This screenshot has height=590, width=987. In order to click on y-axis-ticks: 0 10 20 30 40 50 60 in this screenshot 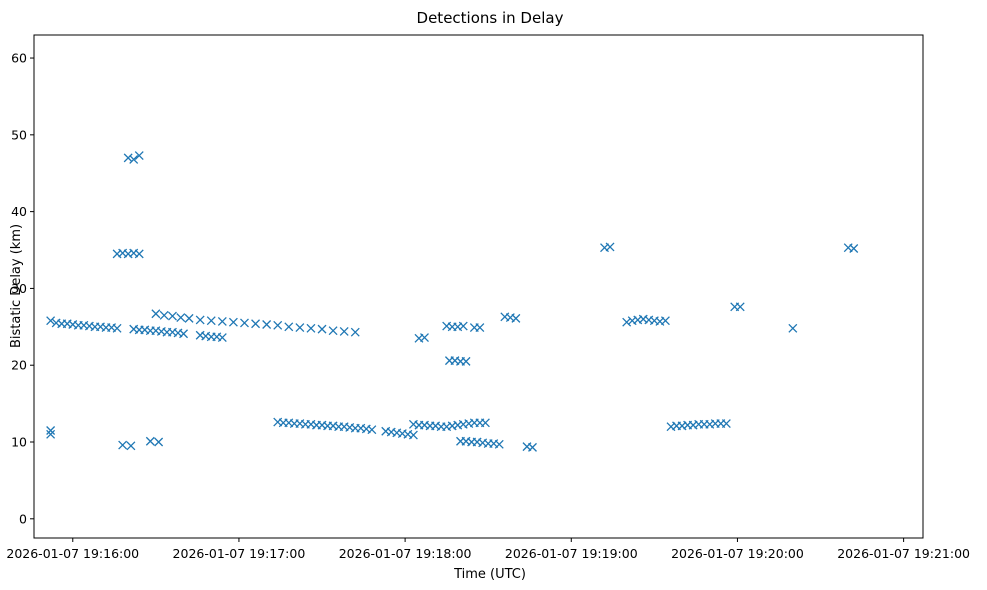, I will do `click(22, 288)`.